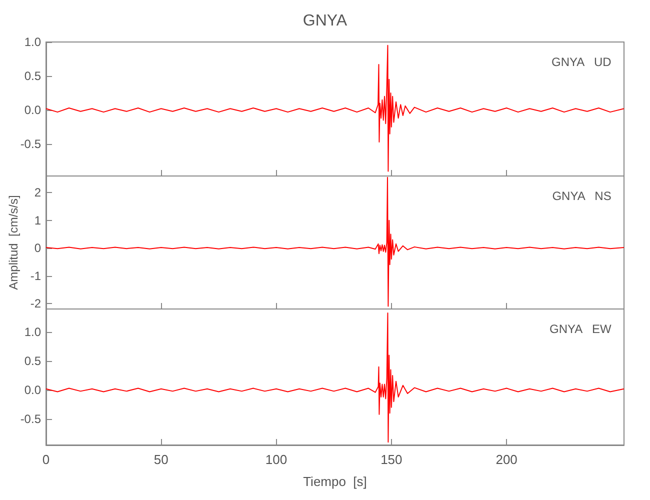 This screenshot has width=650, height=500. I want to click on y-axis-title: Amplitud [cm/s/s], so click(13, 242).